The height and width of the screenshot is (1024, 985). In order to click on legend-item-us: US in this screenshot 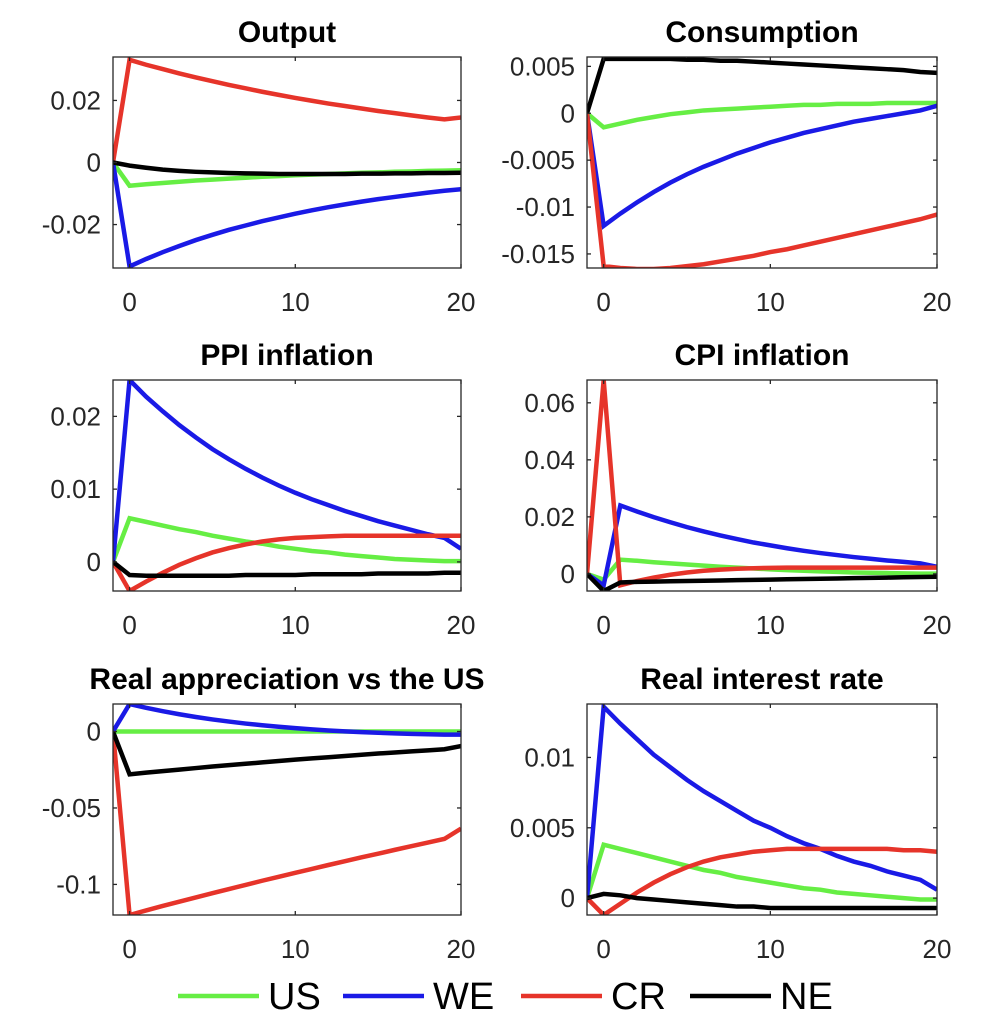, I will do `click(249, 997)`.